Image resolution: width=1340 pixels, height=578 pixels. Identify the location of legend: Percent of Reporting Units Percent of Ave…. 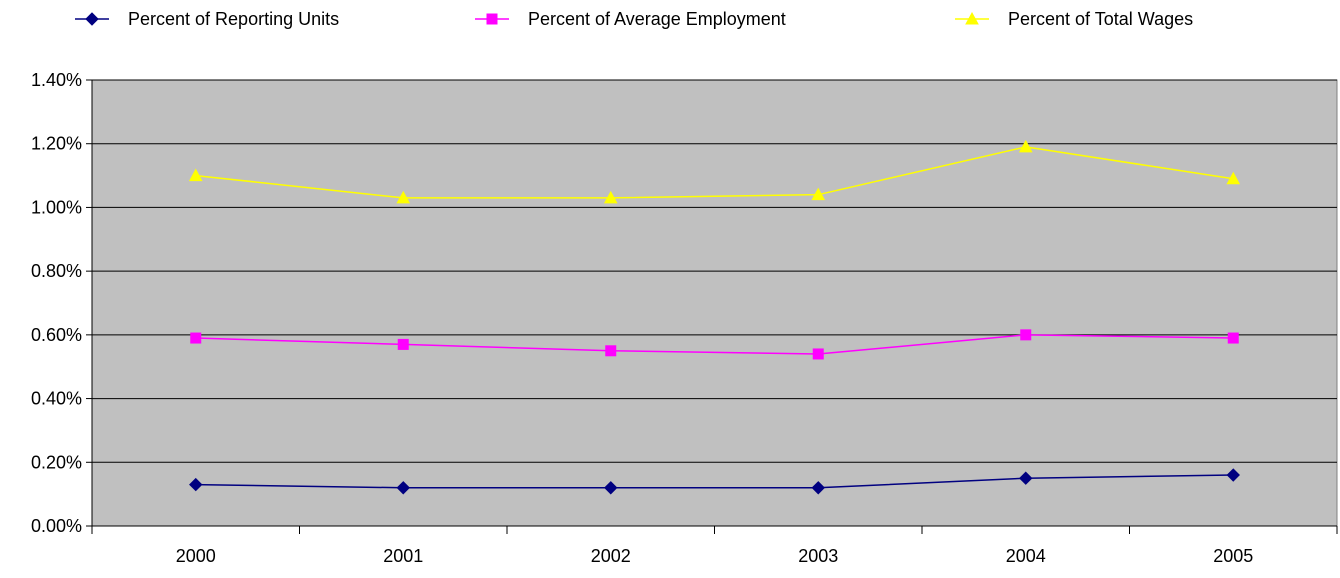
(634, 19).